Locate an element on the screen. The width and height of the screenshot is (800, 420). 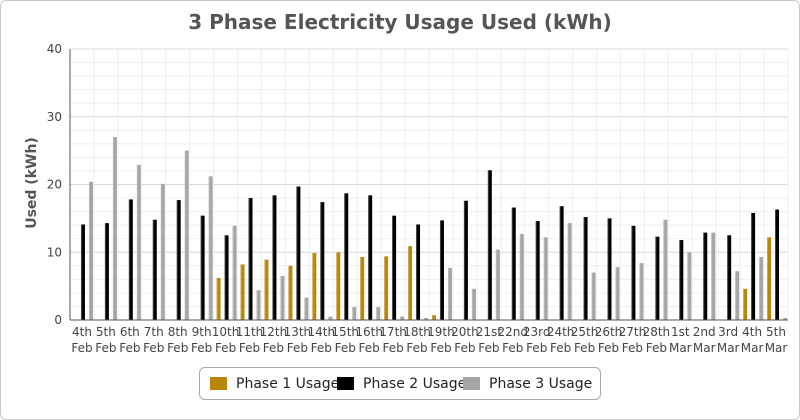
x-tick-label-day: 23rd is located at coordinates (537, 332).